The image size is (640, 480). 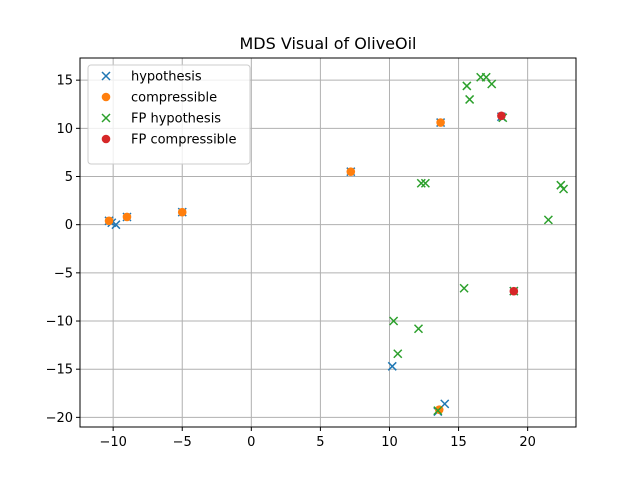 What do you see at coordinates (63, 273) in the screenshot?
I see `y-tick-label: −5` at bounding box center [63, 273].